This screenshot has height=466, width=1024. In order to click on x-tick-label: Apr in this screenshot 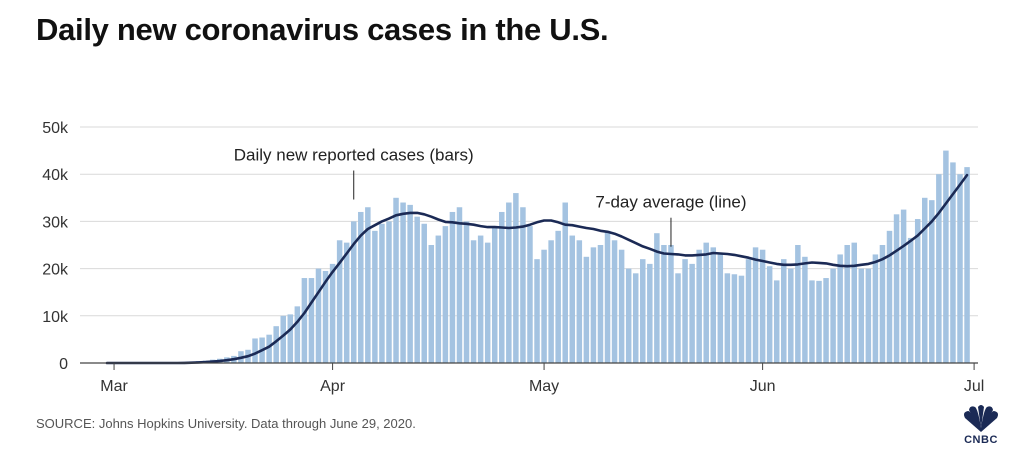, I will do `click(333, 386)`.